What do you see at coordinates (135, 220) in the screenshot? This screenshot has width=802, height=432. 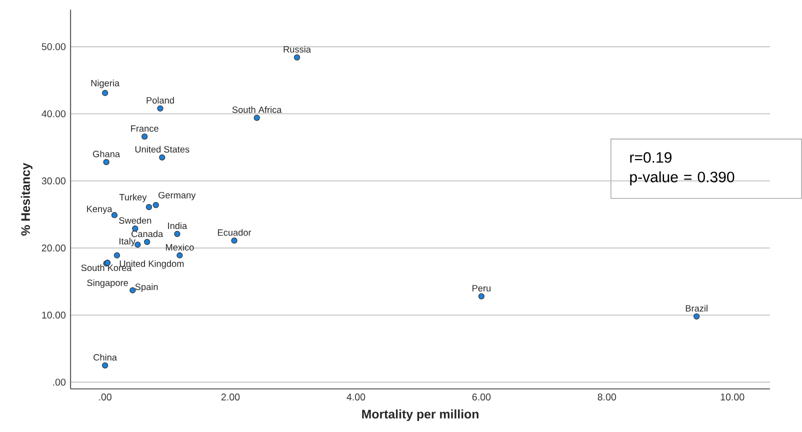 I see `annotation: Sweden` at bounding box center [135, 220].